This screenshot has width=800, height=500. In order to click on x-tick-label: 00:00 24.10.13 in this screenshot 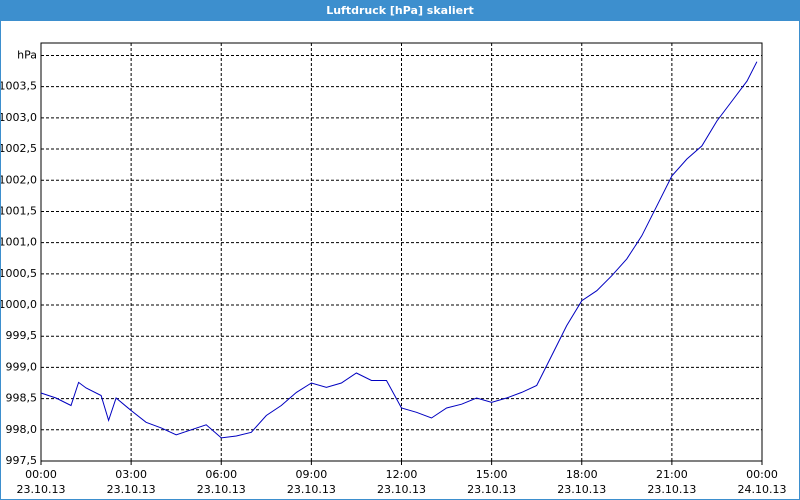, I will do `click(762, 482)`.